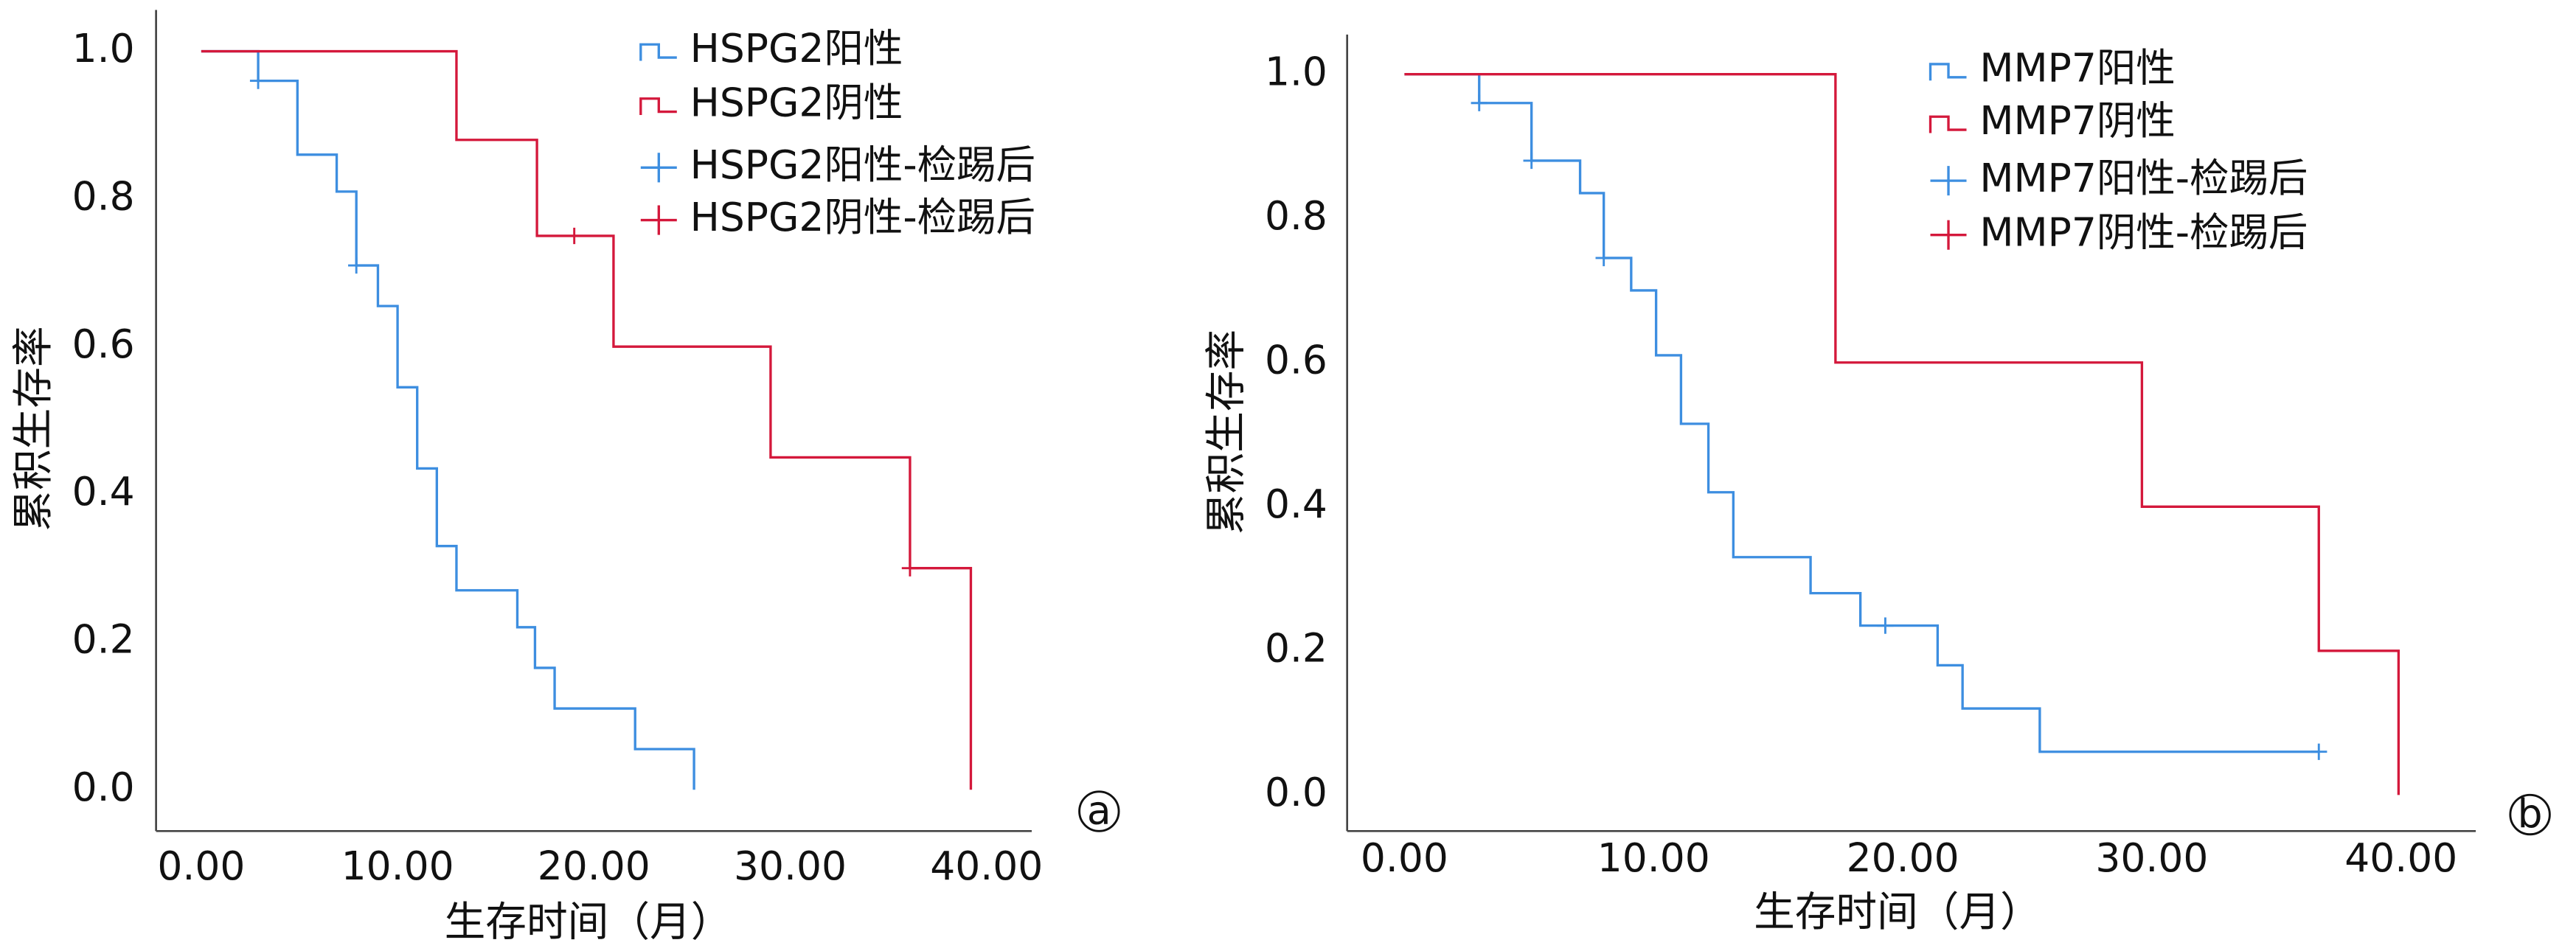 This screenshot has height=951, width=2576. What do you see at coordinates (2143, 232) in the screenshot?
I see `legend-label: MMP7阴性-检踢后` at bounding box center [2143, 232].